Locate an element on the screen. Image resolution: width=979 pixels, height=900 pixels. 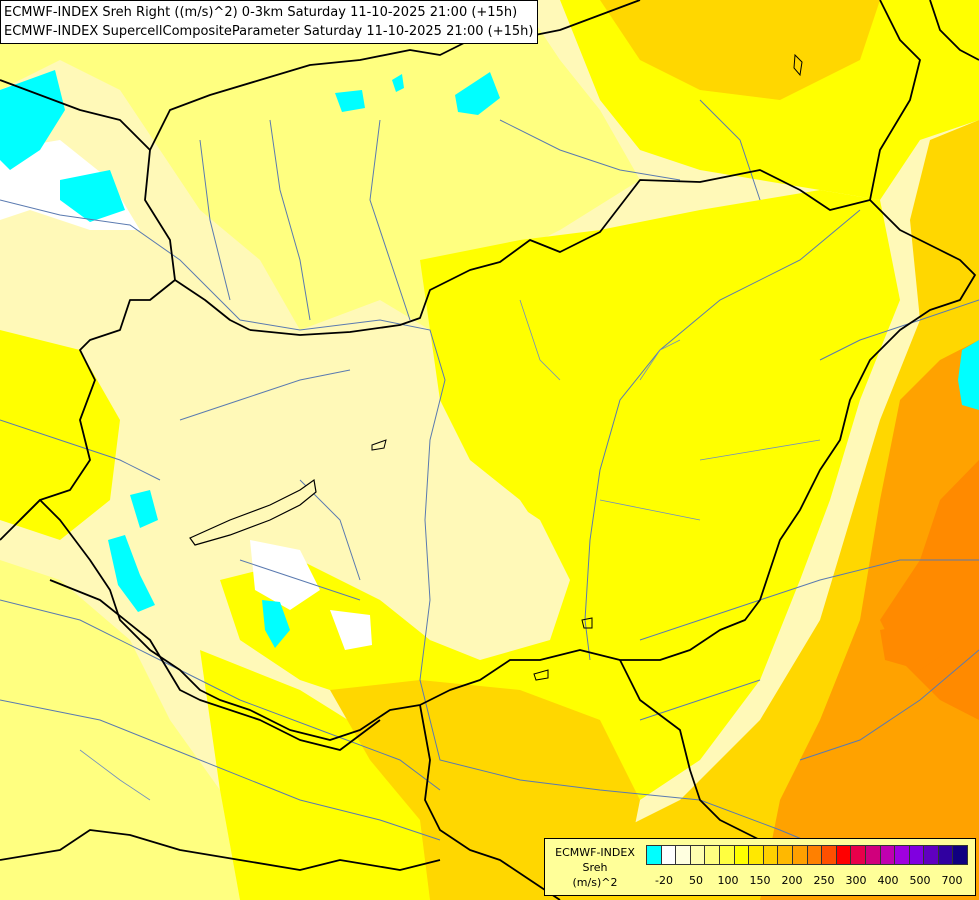
contour-deep-orange-spot is located at coordinates (915, 645).